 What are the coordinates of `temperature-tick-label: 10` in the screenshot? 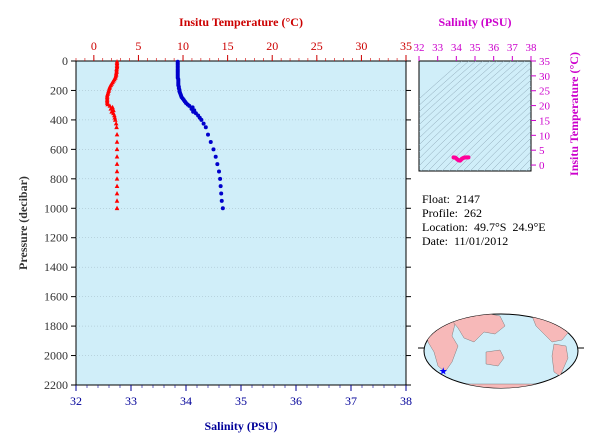 It's located at (183, 46).